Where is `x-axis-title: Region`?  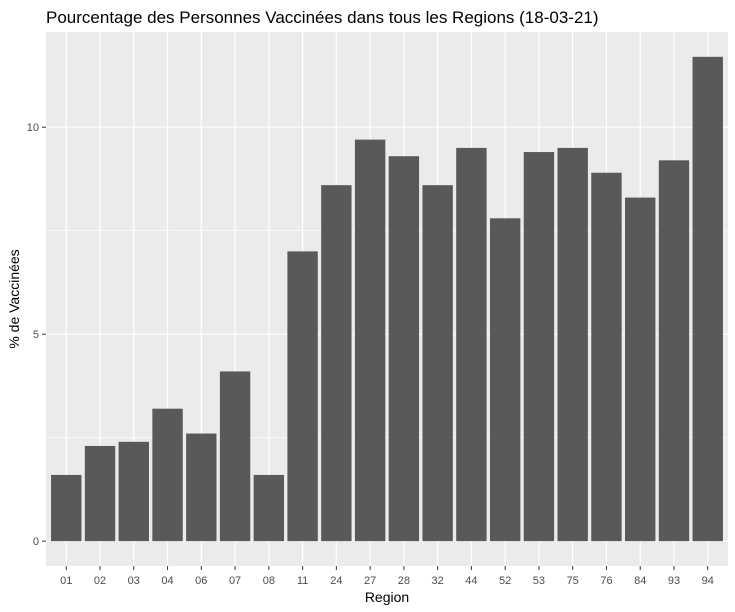 x-axis-title: Region is located at coordinates (387, 597).